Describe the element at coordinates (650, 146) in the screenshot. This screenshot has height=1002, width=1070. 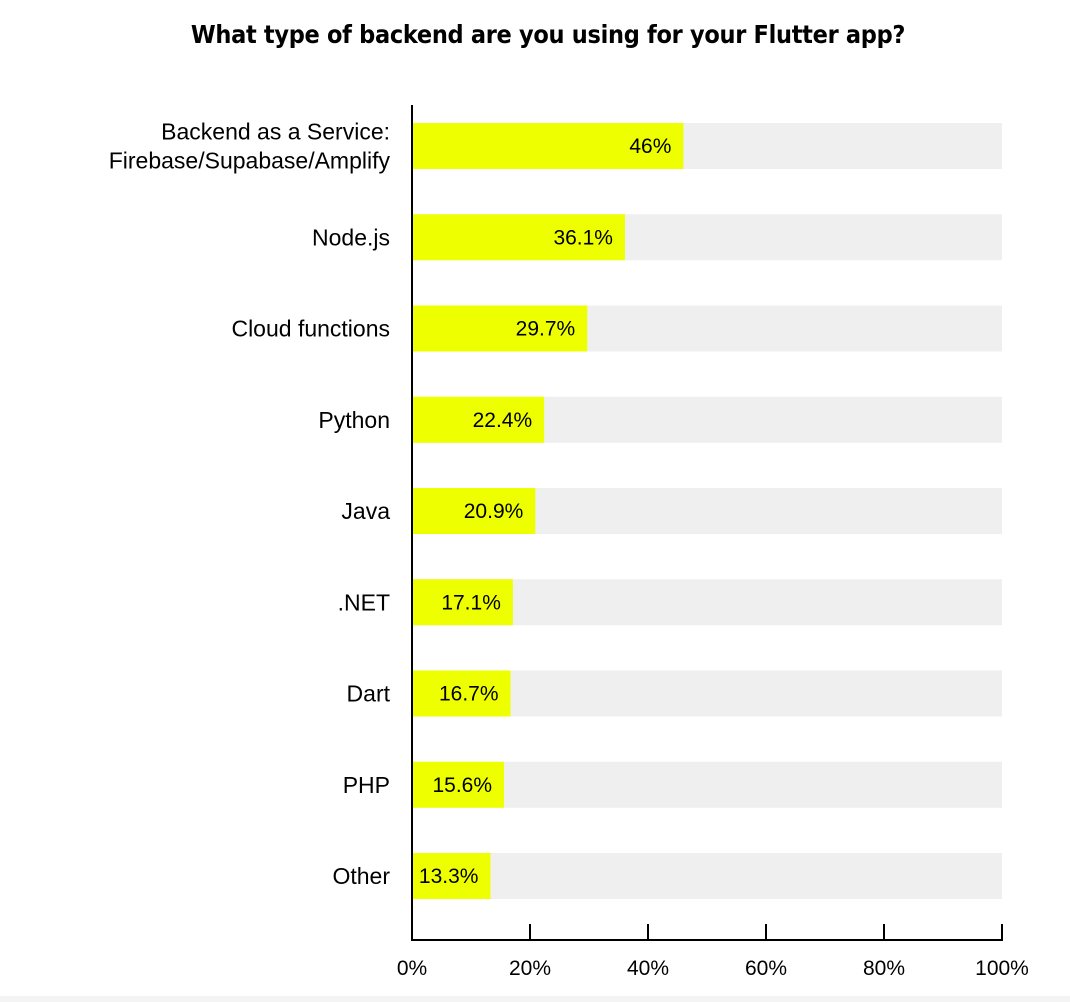
I see `bar-value-label: 46%` at that location.